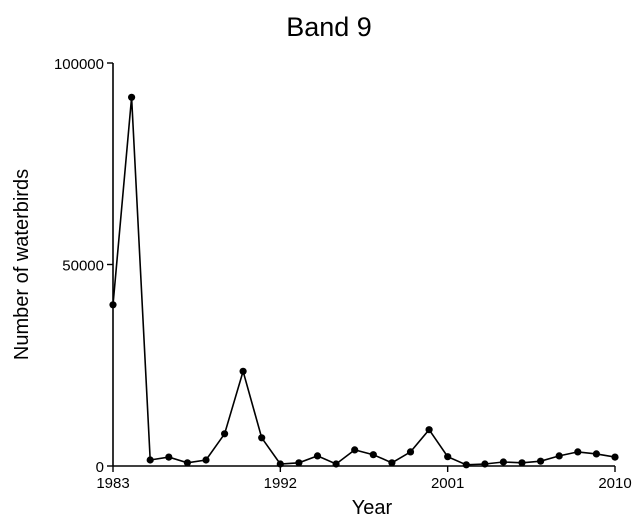  What do you see at coordinates (112, 483) in the screenshot?
I see `x-tick-label: 1983` at bounding box center [112, 483].